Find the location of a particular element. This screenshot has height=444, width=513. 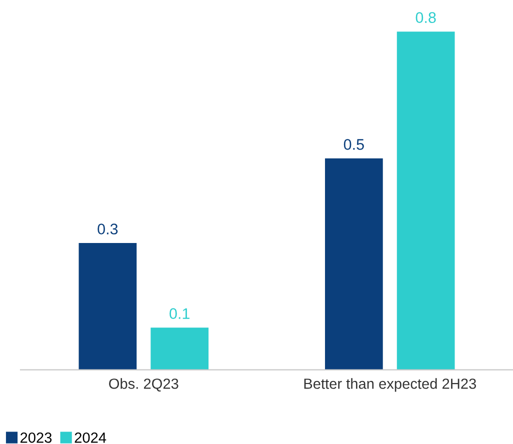

x-tick-label: Better than expected 2H23 is located at coordinates (390, 385).